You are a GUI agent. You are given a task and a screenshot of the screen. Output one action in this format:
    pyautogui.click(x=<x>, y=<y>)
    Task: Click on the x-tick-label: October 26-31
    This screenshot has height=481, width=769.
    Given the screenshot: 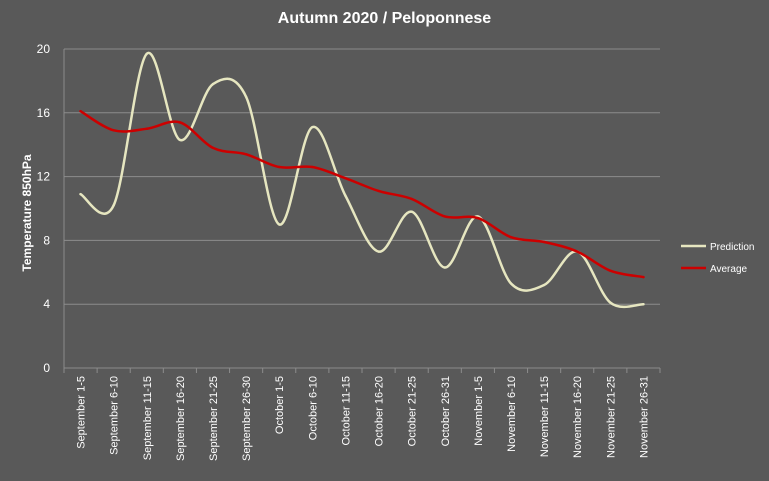 What is the action you would take?
    pyautogui.click(x=446, y=411)
    